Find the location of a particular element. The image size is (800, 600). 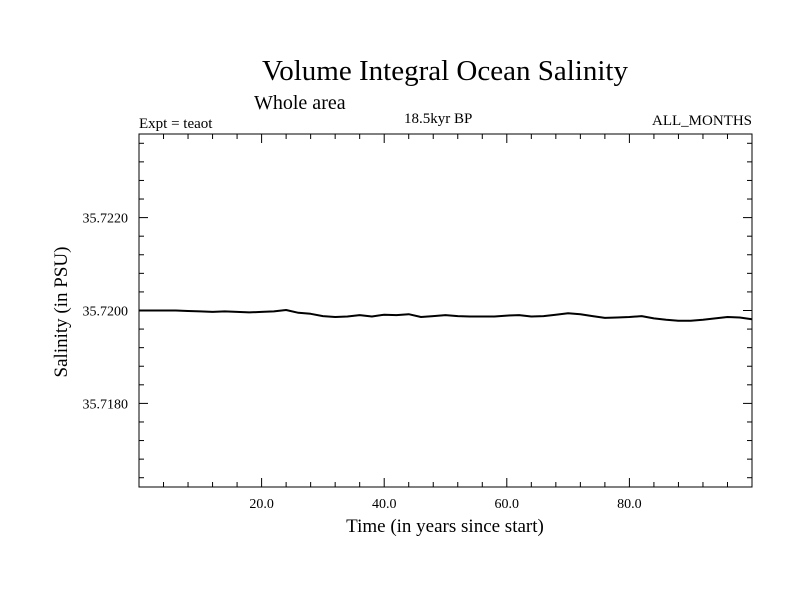

experiment-label: Expt = teaot is located at coordinates (176, 124).